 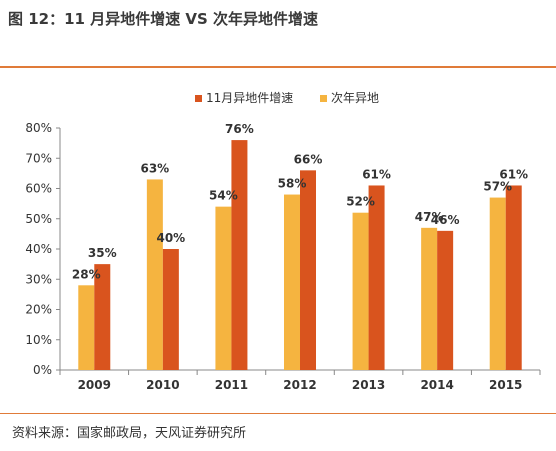 What do you see at coordinates (239, 129) in the screenshot?
I see `bar-value-label: 76%` at bounding box center [239, 129].